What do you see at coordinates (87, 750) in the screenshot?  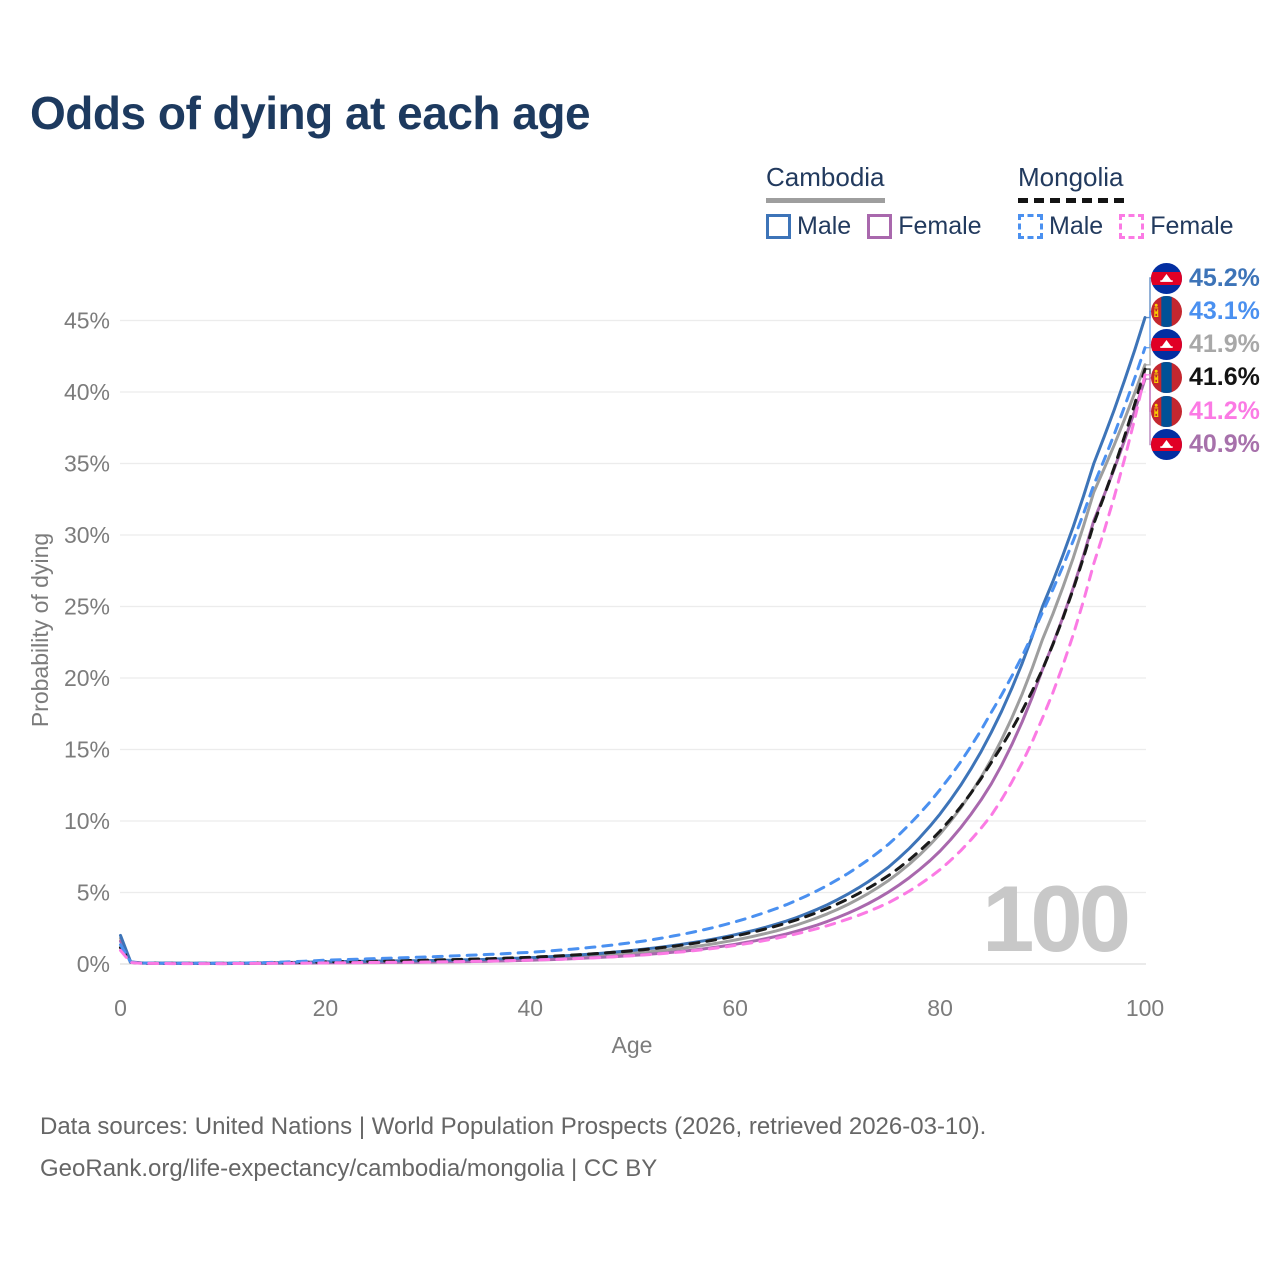 I see `y-tick-label: 15%` at bounding box center [87, 750].